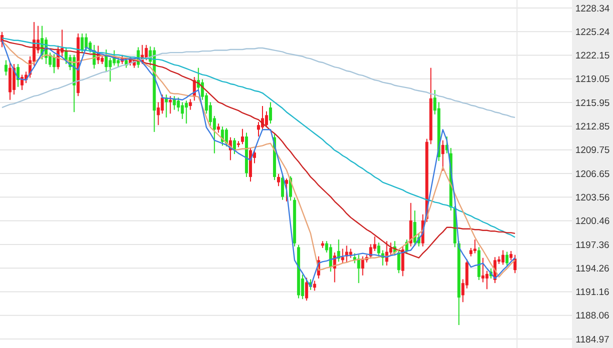 The height and width of the screenshot is (348, 613). What do you see at coordinates (593, 316) in the screenshot?
I see `y-tick-label: 1188.06` at bounding box center [593, 316].